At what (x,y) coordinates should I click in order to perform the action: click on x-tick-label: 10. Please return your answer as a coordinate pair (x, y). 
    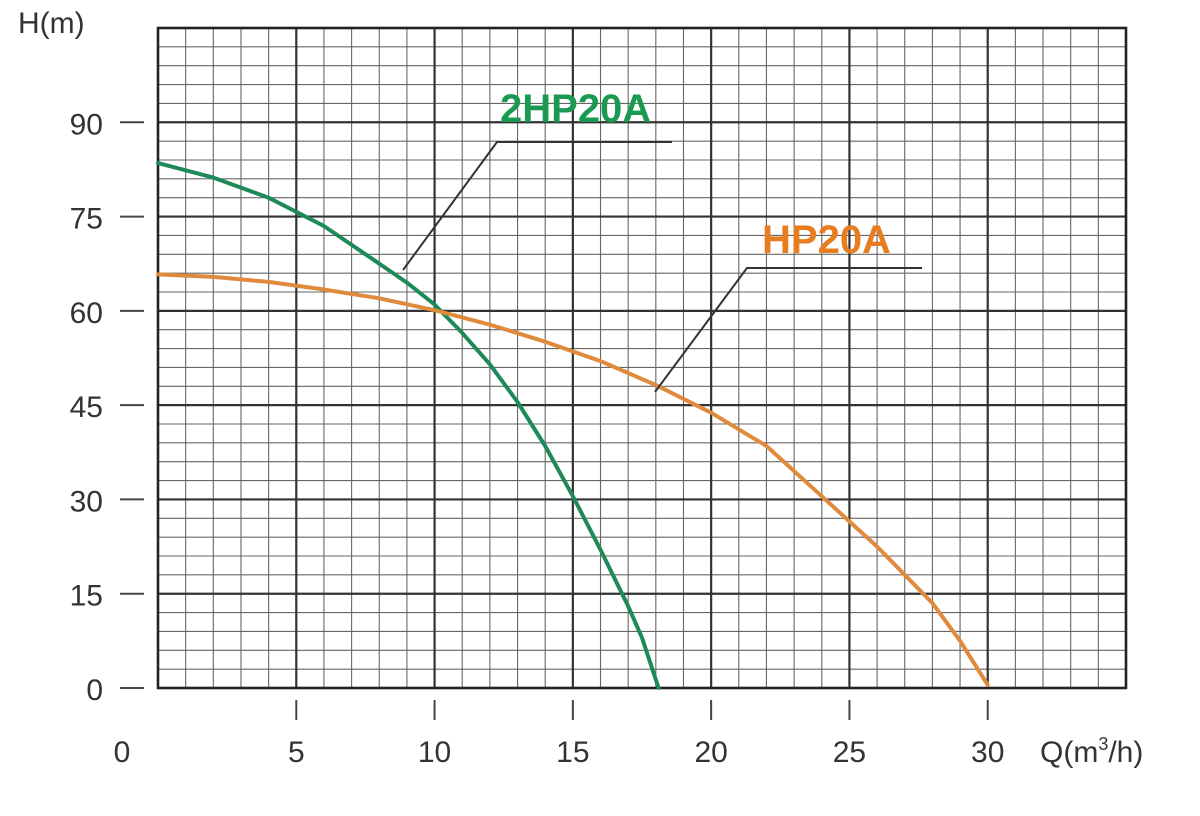
    Looking at the image, I should click on (434, 752).